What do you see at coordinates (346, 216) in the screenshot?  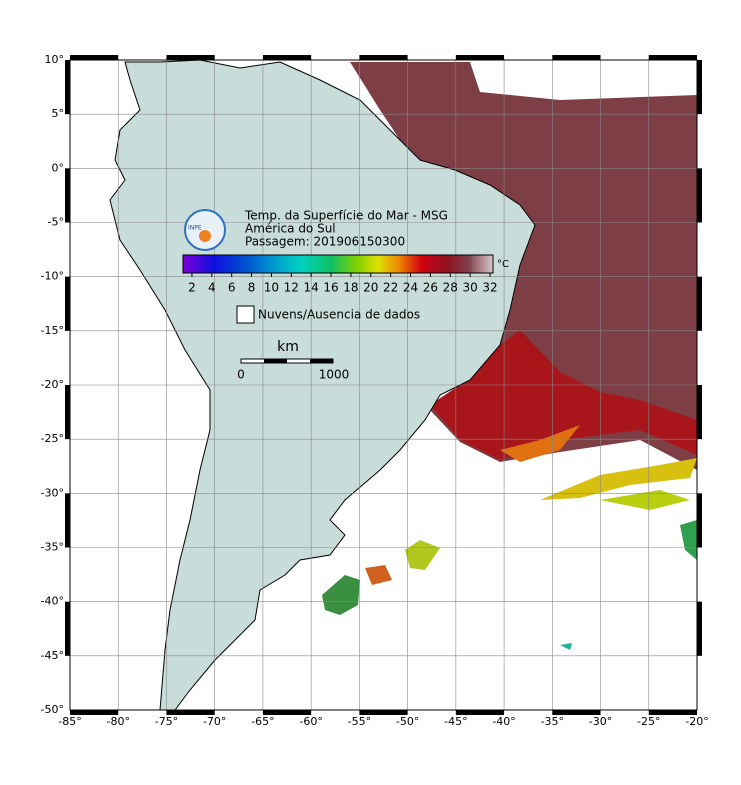 I see `legend-title-line: Temp. da Superfície do Mar - MSG` at bounding box center [346, 216].